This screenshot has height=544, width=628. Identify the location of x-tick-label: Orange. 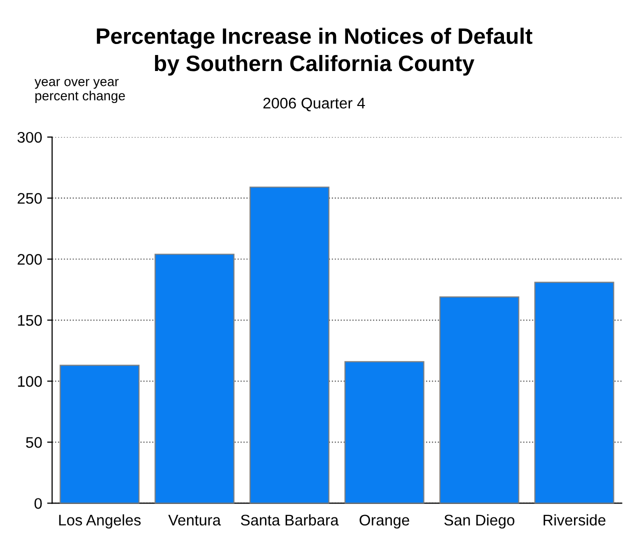
(385, 521).